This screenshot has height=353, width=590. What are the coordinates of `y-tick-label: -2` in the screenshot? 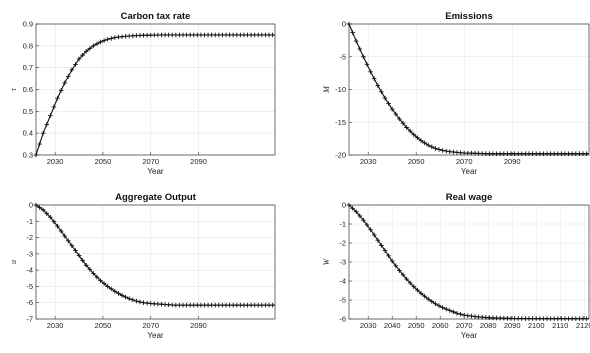 It's located at (342, 243).